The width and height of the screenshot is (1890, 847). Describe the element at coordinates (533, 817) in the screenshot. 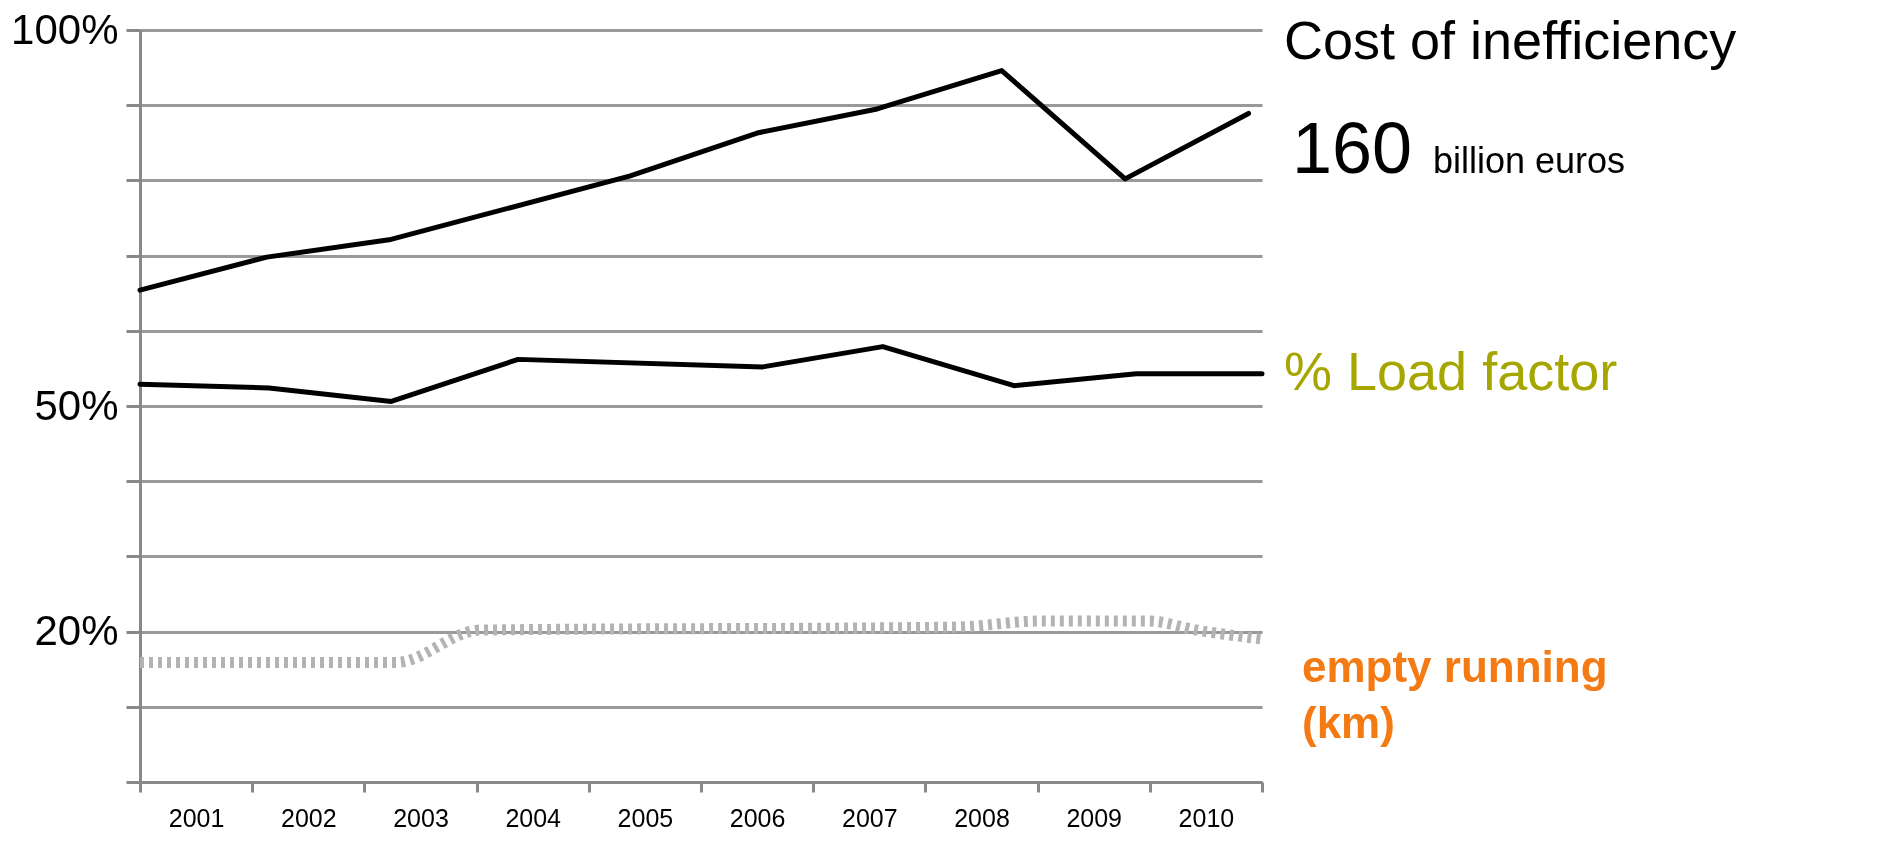

I see `x-tick-label: 2004` at that location.